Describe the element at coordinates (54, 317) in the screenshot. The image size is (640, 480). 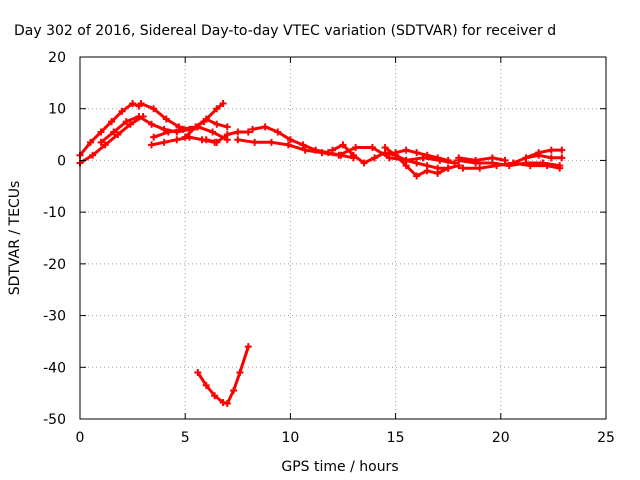
I see `y-tick-label: -30` at that location.